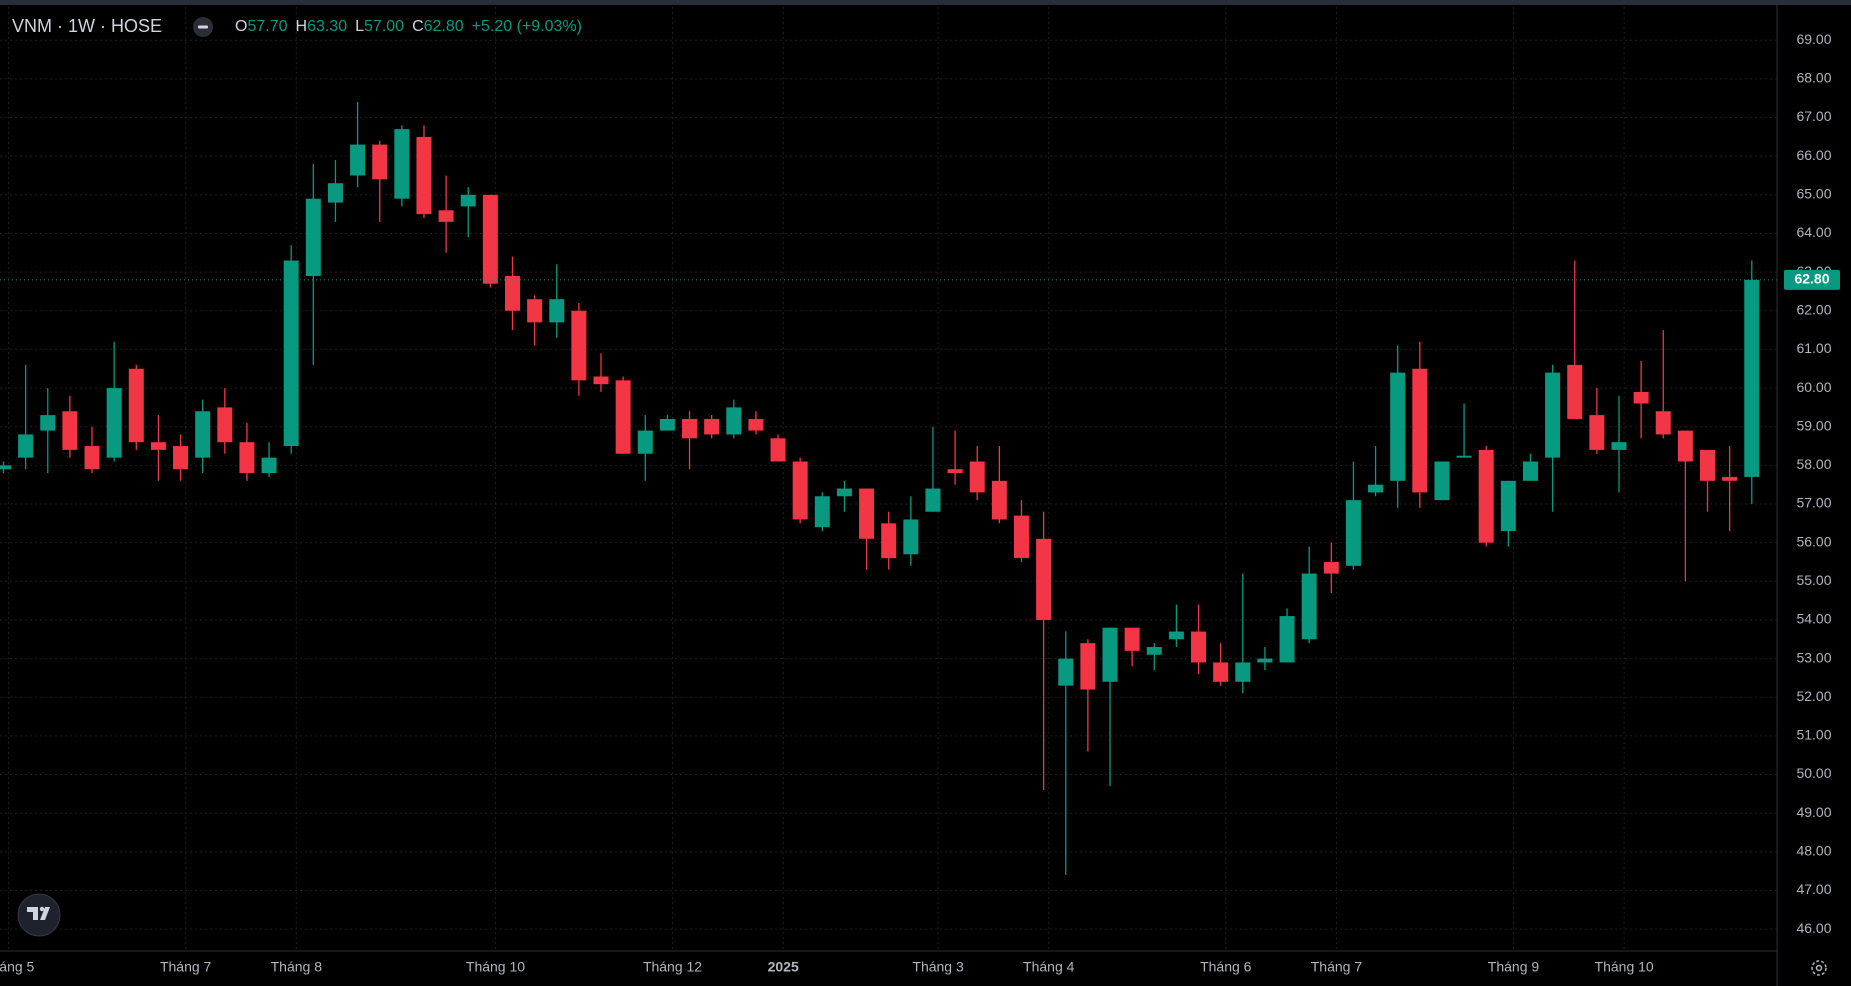 This screenshot has width=1851, height=986. Describe the element at coordinates (672, 967) in the screenshot. I see `x-tick-label: Tháng 12` at that location.